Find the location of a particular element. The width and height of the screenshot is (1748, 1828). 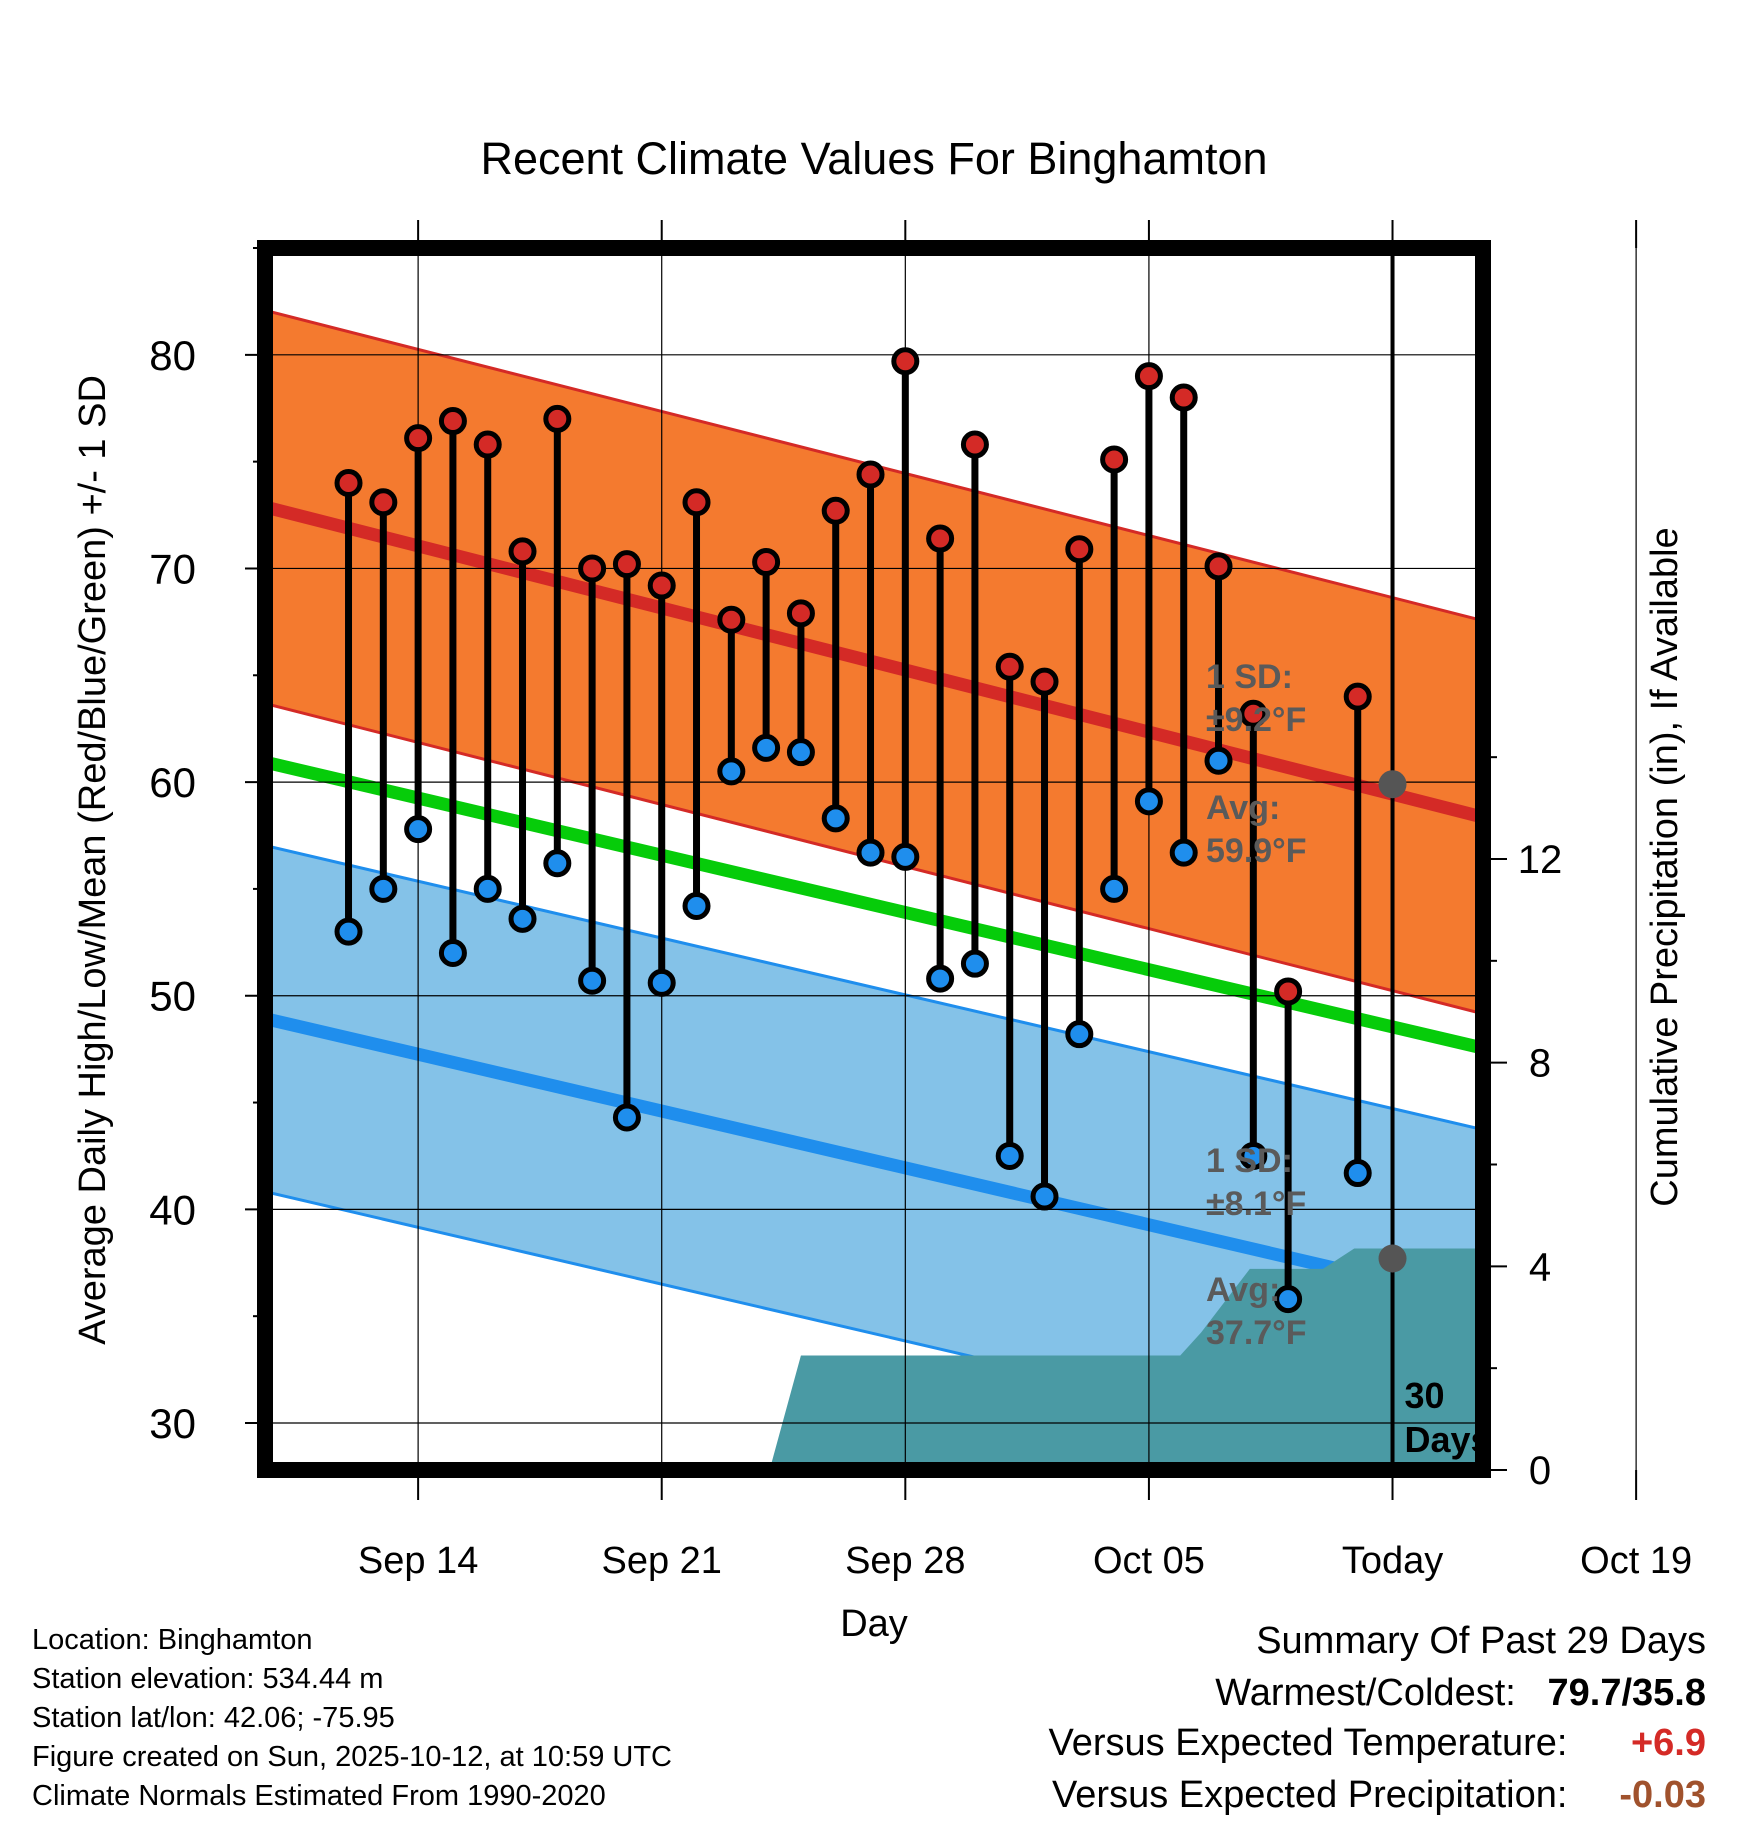

low-sd-label: 1 SD: is located at coordinates (1249, 1161).